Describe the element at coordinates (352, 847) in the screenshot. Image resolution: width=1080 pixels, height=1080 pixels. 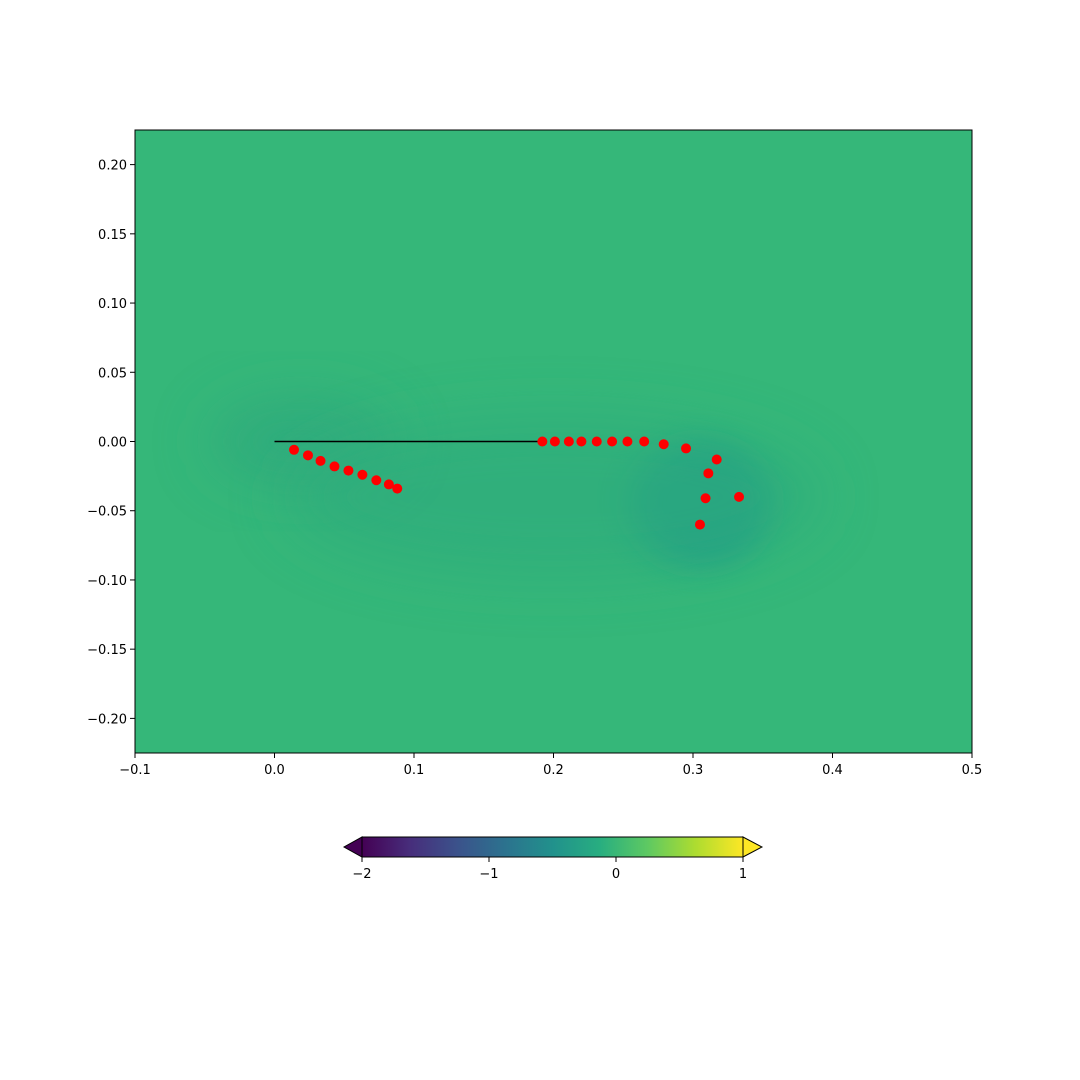
I see `colorbar-low-extension` at that location.